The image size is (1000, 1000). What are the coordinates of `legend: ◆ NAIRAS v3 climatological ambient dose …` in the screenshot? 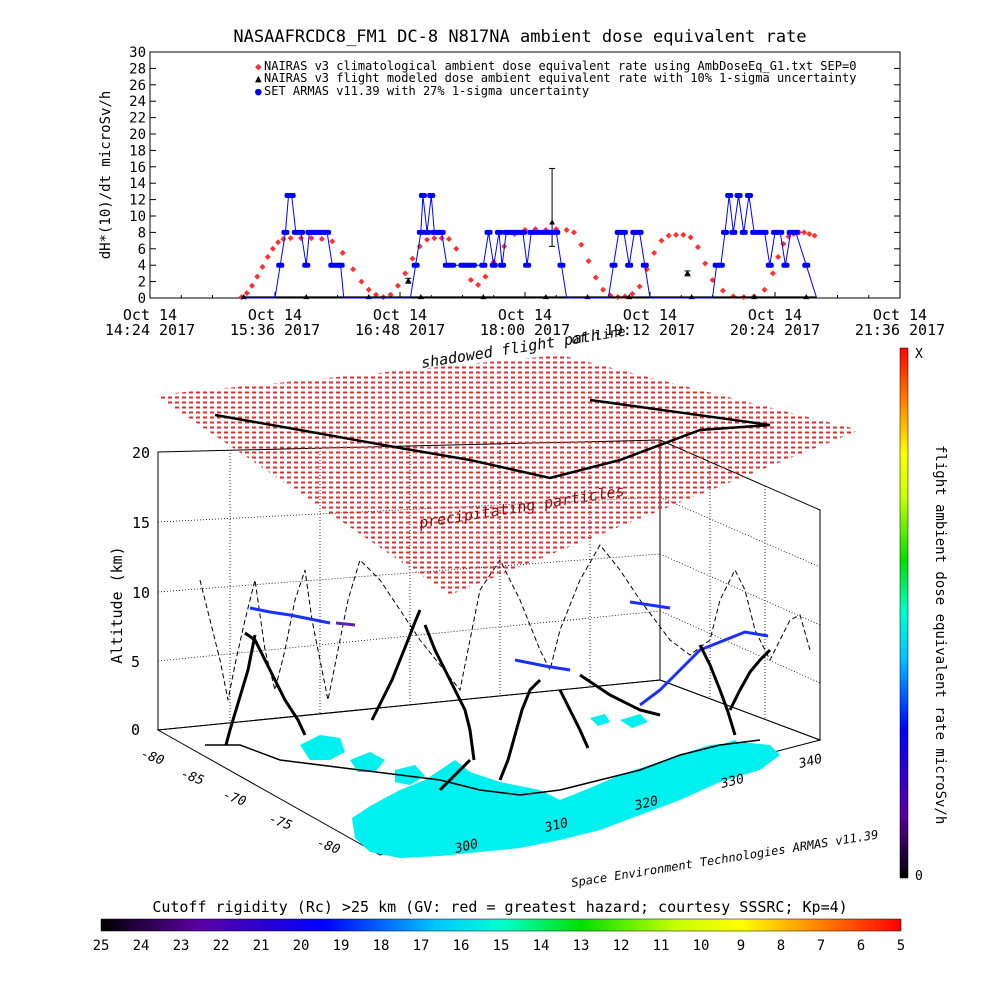 It's located at (555, 78).